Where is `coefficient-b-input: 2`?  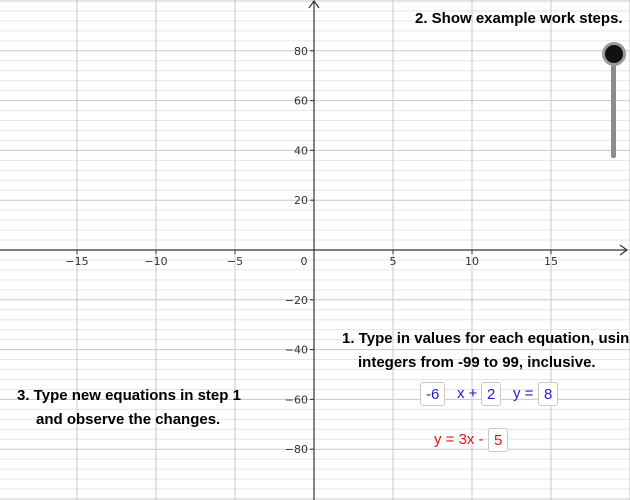 coefficient-b-input: 2 is located at coordinates (491, 394).